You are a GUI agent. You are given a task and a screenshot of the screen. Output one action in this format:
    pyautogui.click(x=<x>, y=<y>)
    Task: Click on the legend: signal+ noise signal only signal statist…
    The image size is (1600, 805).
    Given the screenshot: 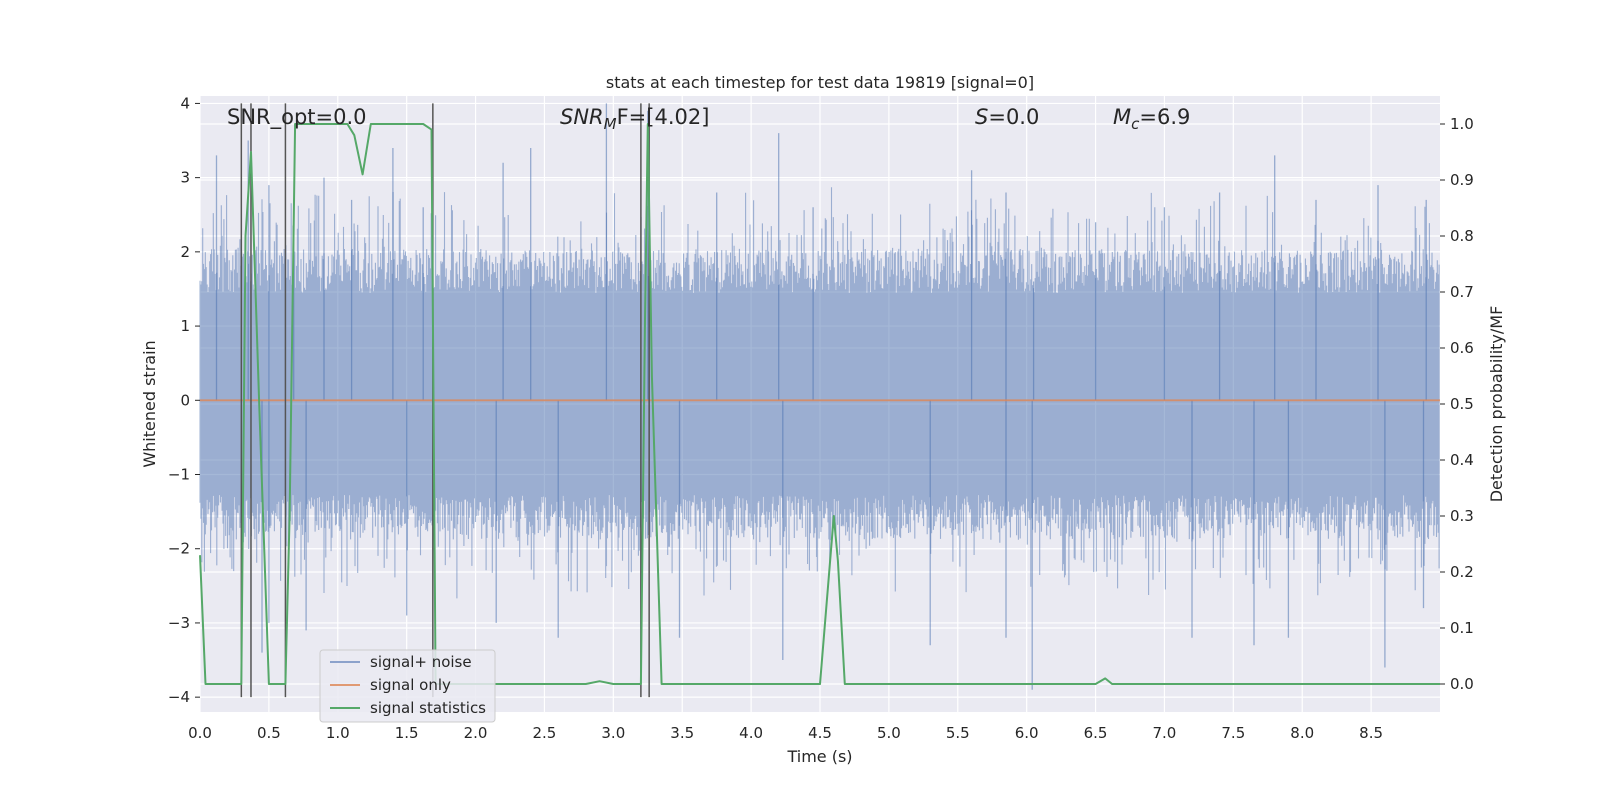 What is the action you would take?
    pyautogui.click(x=407, y=686)
    